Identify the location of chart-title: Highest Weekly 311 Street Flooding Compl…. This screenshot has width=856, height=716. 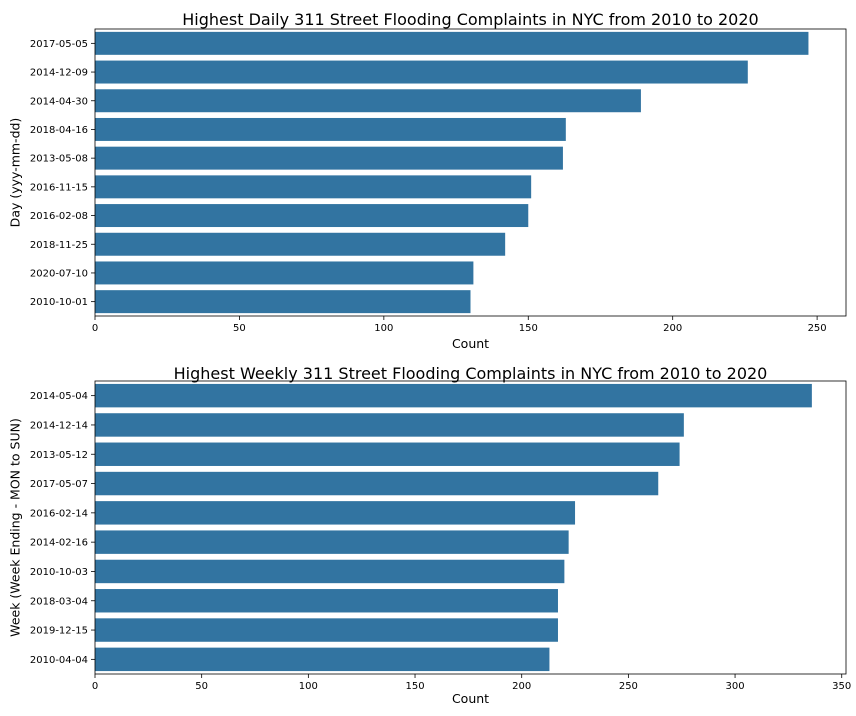
(471, 373).